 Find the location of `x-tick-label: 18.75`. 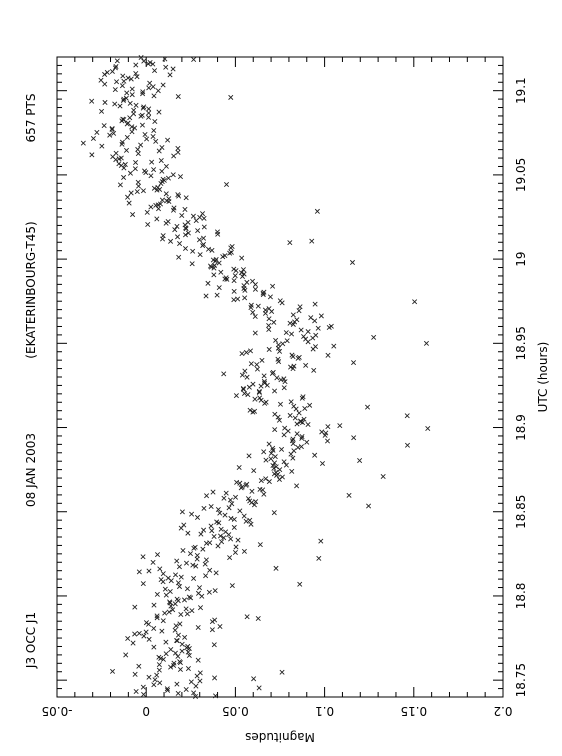

x-tick-label: 18.75 is located at coordinates (521, 680).